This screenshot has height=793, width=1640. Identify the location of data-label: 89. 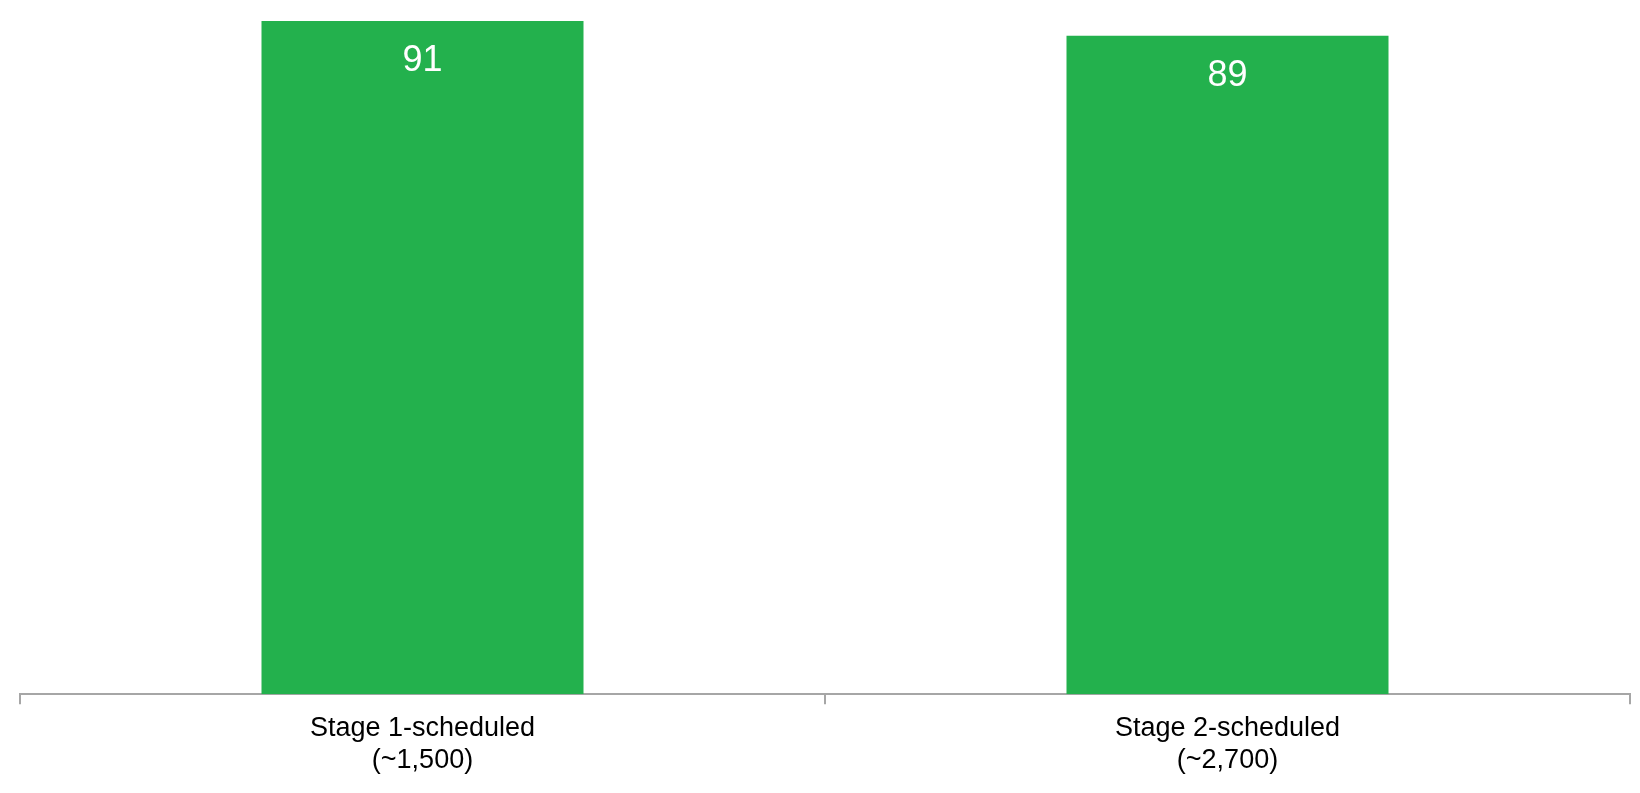
(1227, 73).